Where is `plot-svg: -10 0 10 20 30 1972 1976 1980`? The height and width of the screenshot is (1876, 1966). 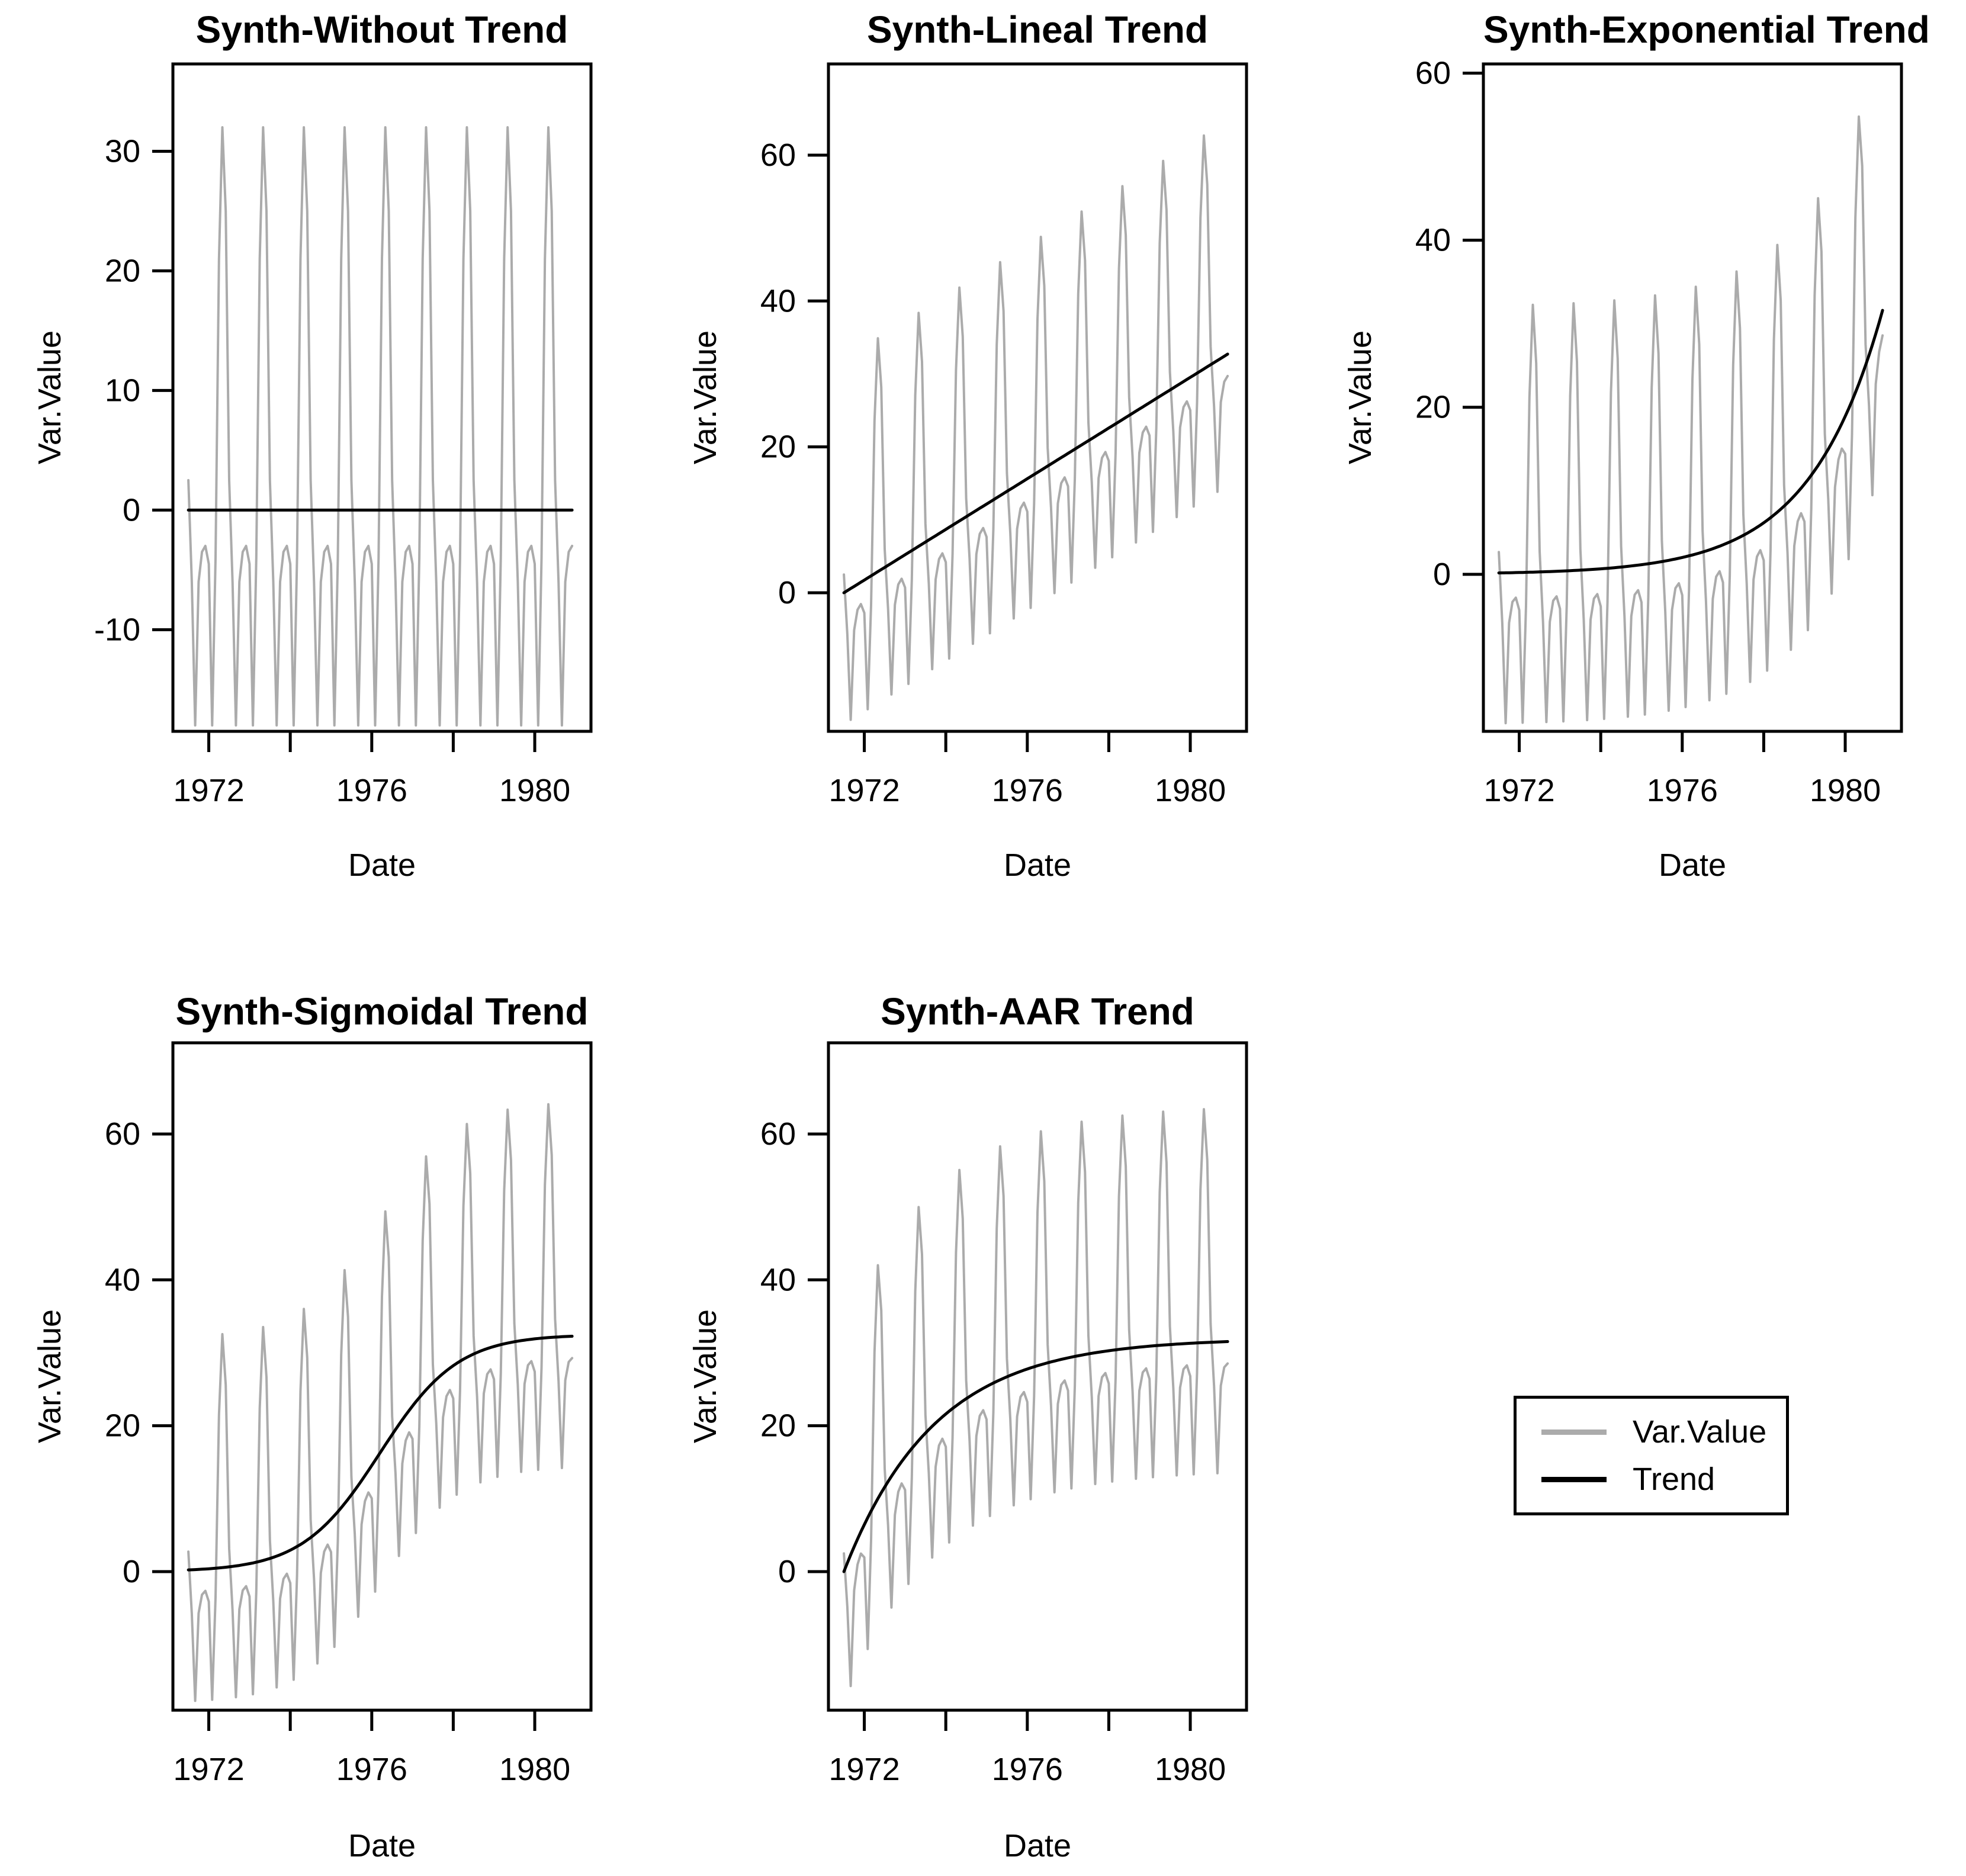 plot-svg: -10 0 10 20 30 1972 1976 1980 is located at coordinates (344, 435).